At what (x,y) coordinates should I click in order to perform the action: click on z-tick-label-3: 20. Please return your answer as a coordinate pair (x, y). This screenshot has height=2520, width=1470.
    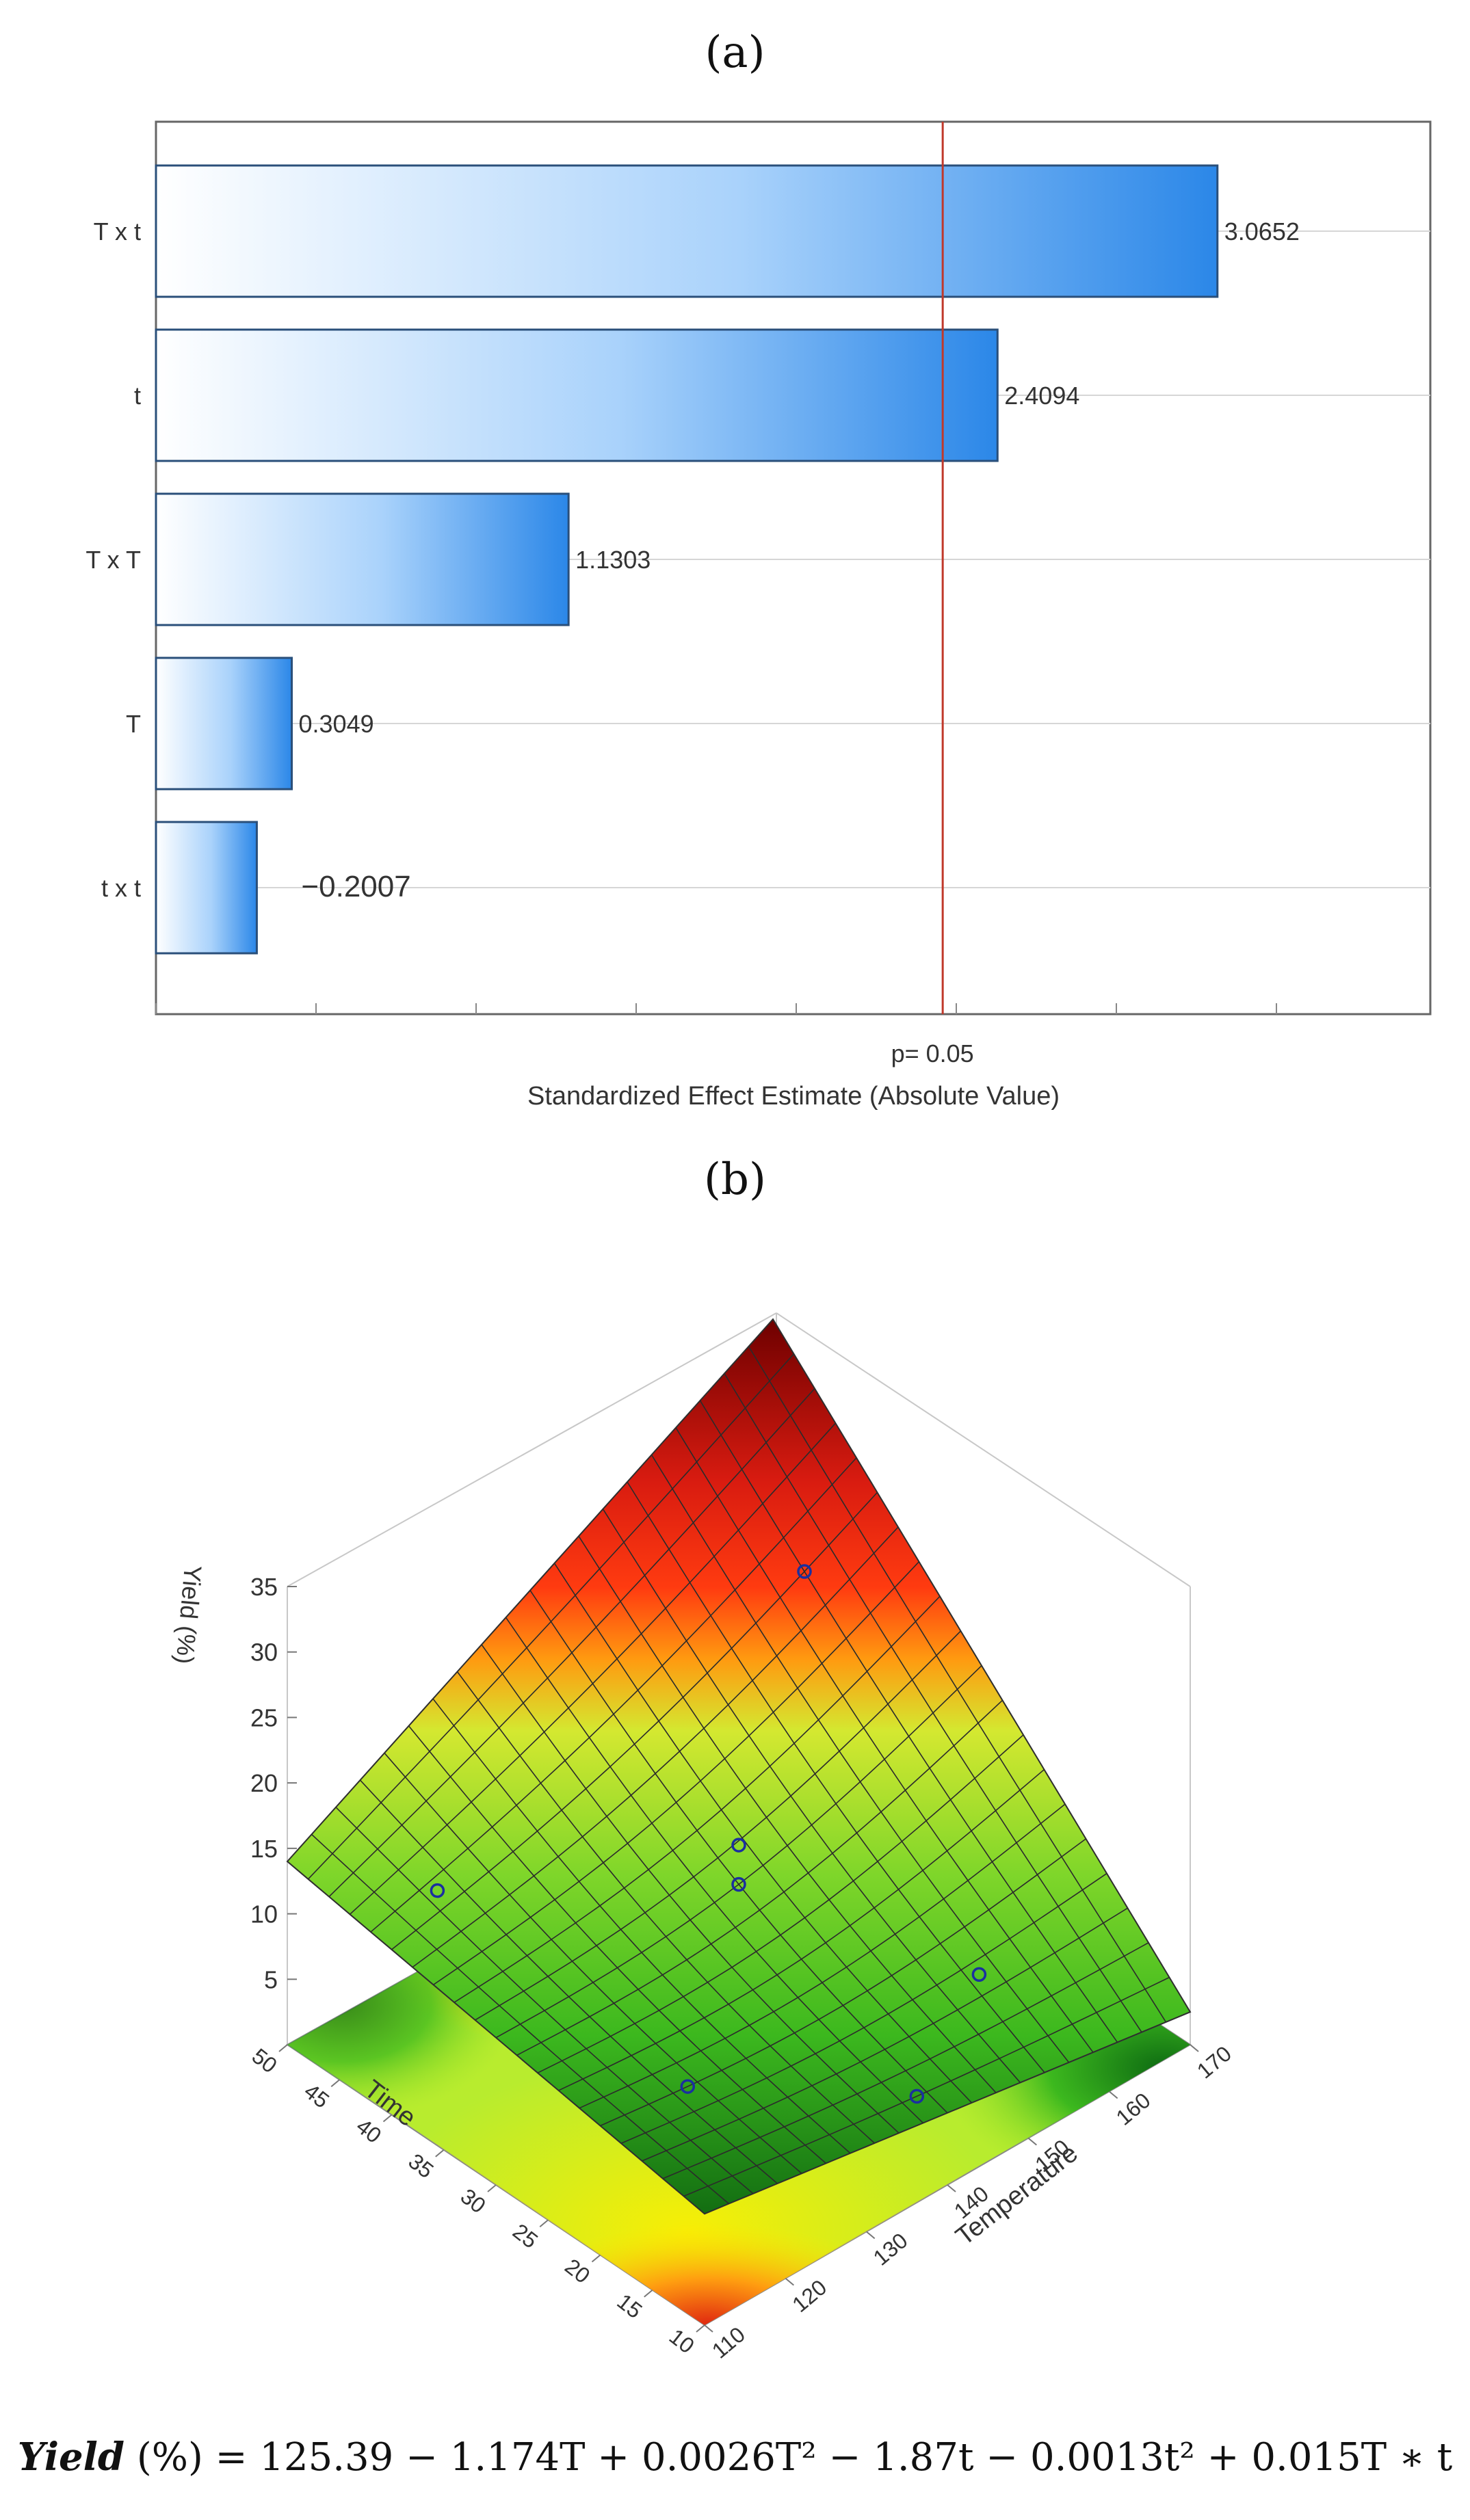
    Looking at the image, I should click on (264, 1783).